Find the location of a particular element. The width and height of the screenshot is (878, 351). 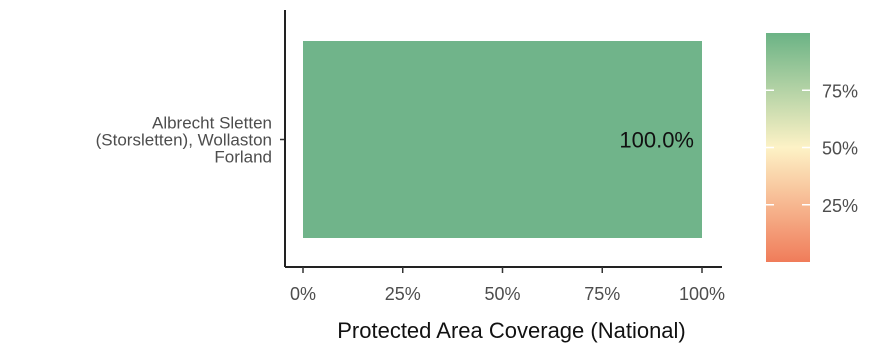

data-label: 100.0% is located at coordinates (656, 140).